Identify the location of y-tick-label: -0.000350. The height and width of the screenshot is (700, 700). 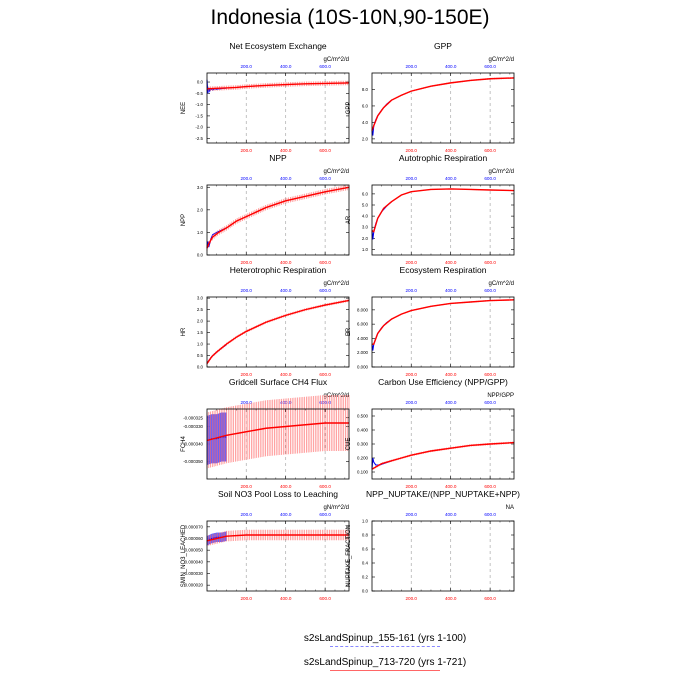
(193, 461).